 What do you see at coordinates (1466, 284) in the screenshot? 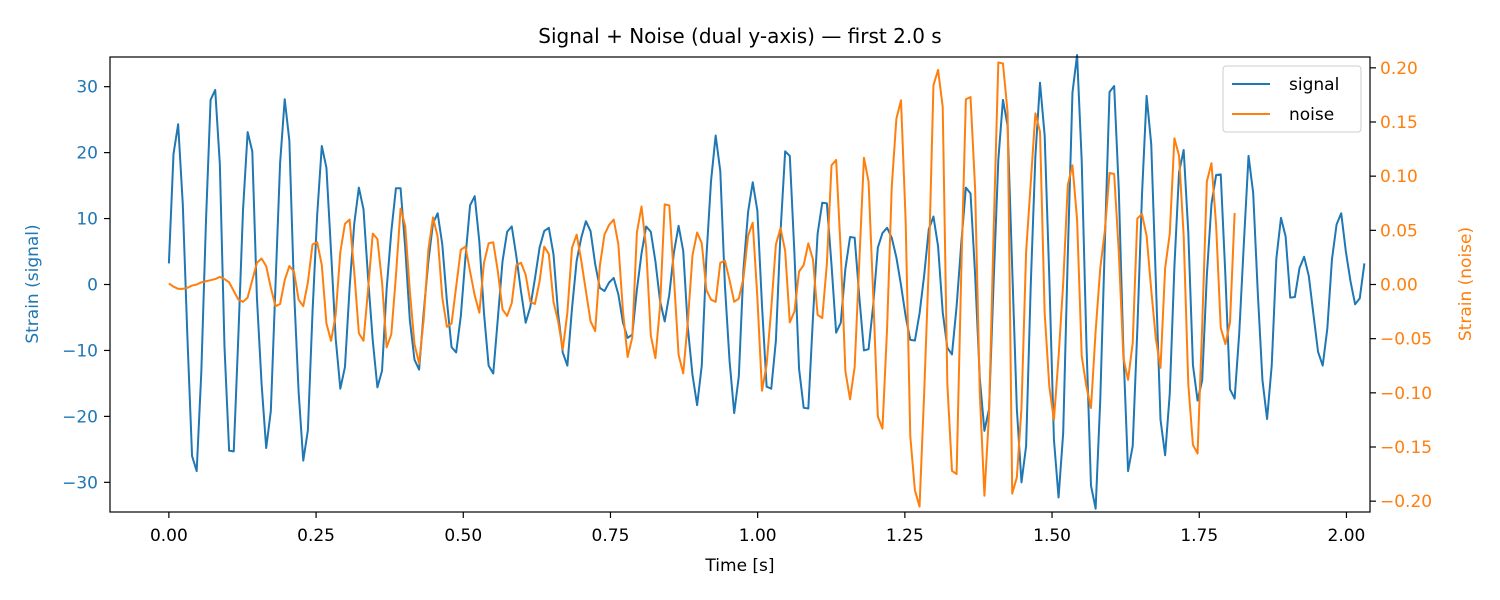
I see `right-y-axis-title: Strain (noise)` at bounding box center [1466, 284].